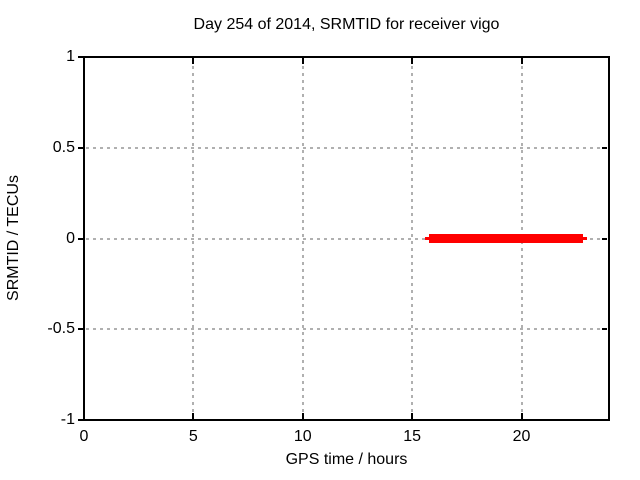  I want to click on xtick-label-10: 10, so click(302, 436).